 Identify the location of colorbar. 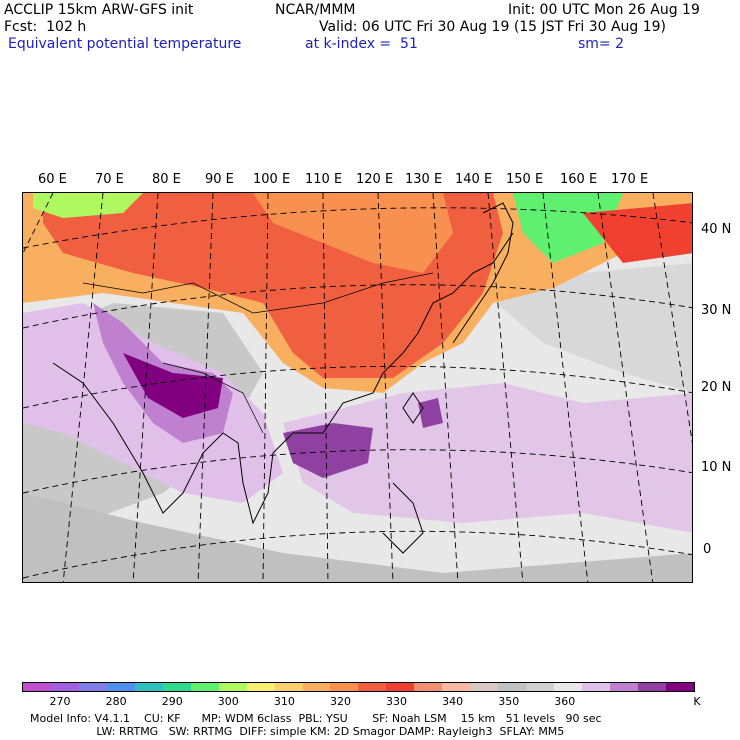
(358, 687).